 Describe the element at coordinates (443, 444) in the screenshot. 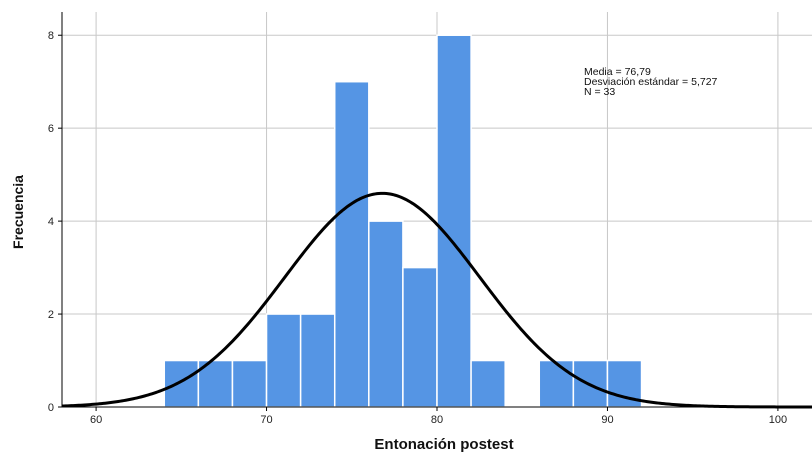

I see `x-axis-title: Entonación postest` at that location.